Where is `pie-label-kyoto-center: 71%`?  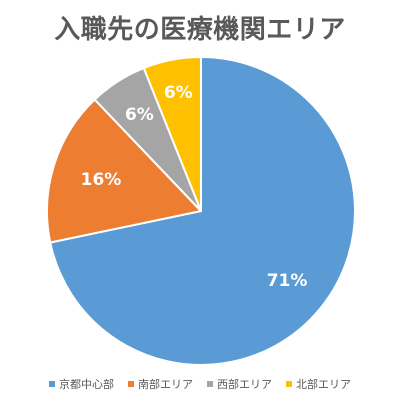
pie-label-kyoto-center: 71% is located at coordinates (287, 281).